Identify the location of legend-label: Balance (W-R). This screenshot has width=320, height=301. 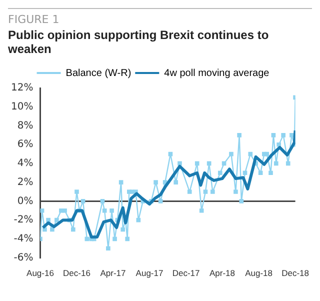
(99, 73).